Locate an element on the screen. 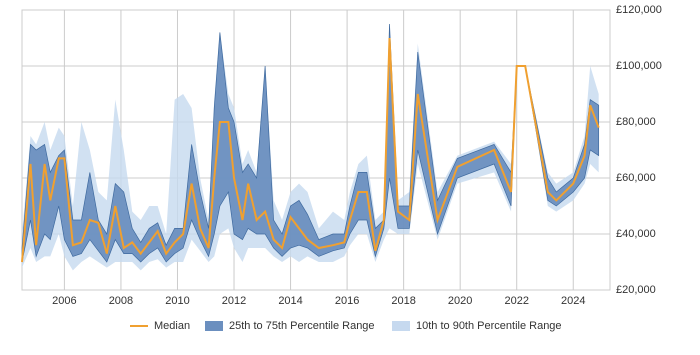 This screenshot has width=700, height=355. x-tick-label: 2006 is located at coordinates (64, 301).